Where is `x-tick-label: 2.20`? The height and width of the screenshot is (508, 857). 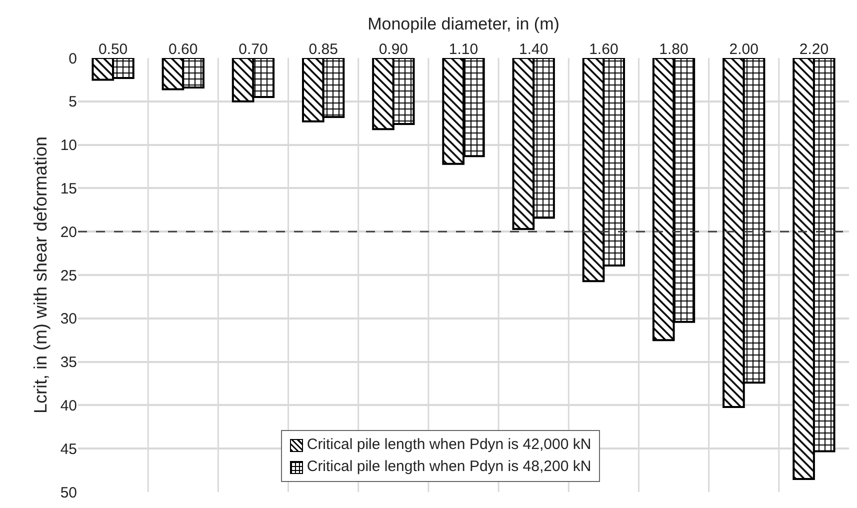
x-tick-label: 2.20 is located at coordinates (814, 49).